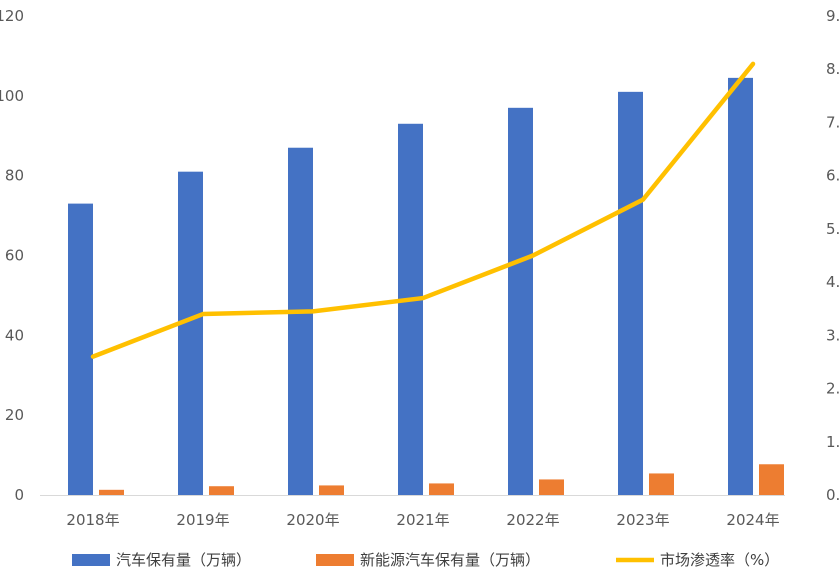 Image resolution: width=839 pixels, height=581 pixels. I want to click on right-tick-label: 2.0, so click(832, 389).